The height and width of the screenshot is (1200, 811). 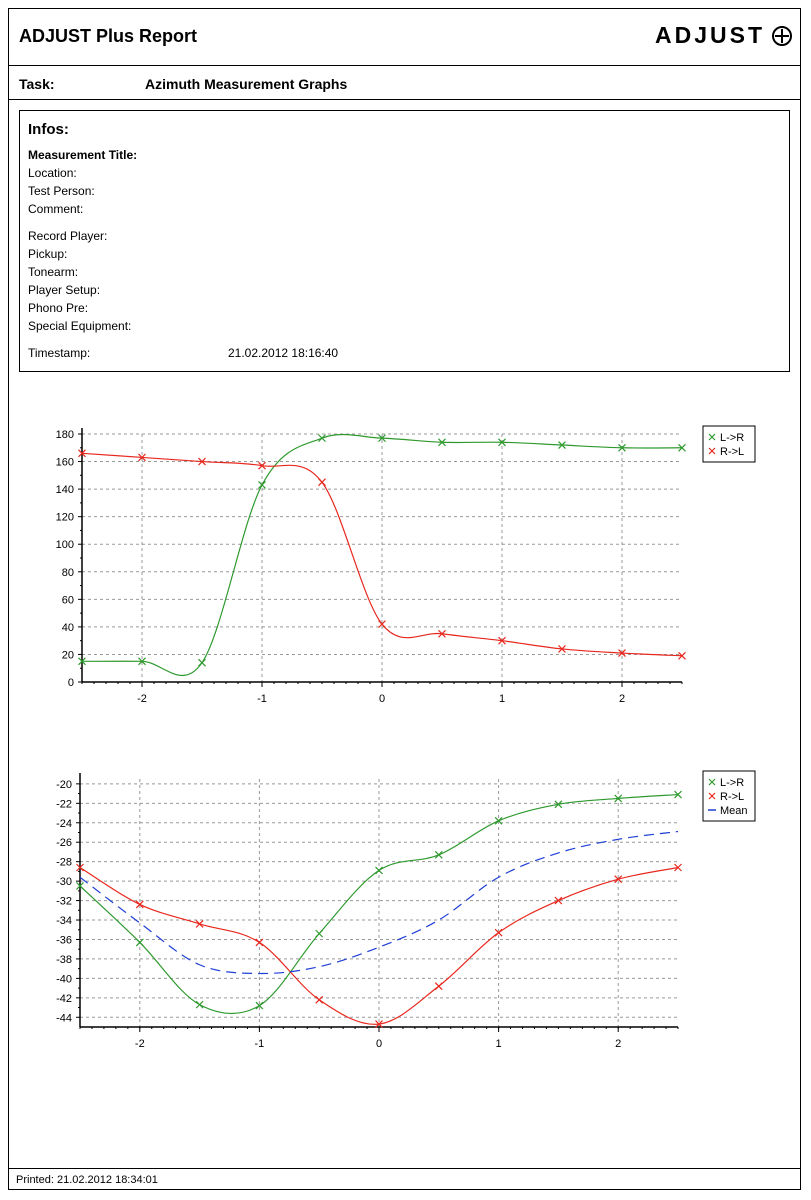 I want to click on y-tick-label: -44, so click(x=64, y=1018).